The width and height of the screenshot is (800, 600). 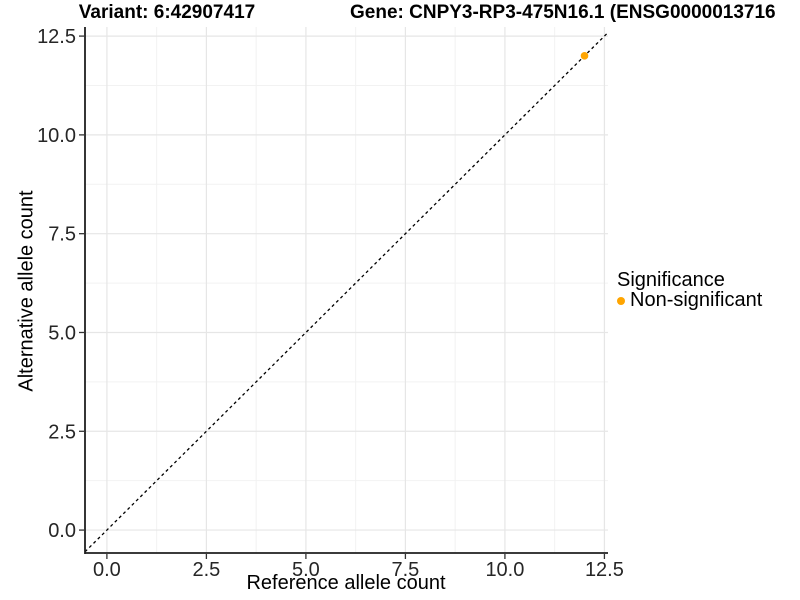 What do you see at coordinates (62, 531) in the screenshot?
I see `y-tick-label: 0.0` at bounding box center [62, 531].